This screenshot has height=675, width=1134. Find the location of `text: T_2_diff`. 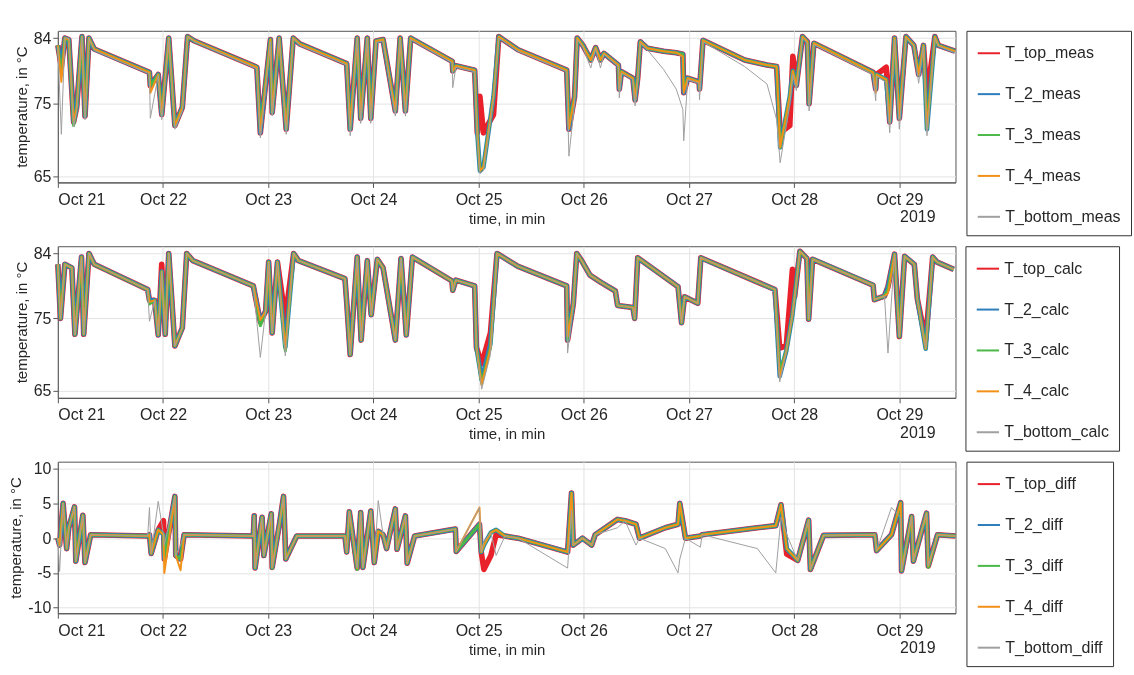

text: T_2_diff is located at coordinates (1034, 524).